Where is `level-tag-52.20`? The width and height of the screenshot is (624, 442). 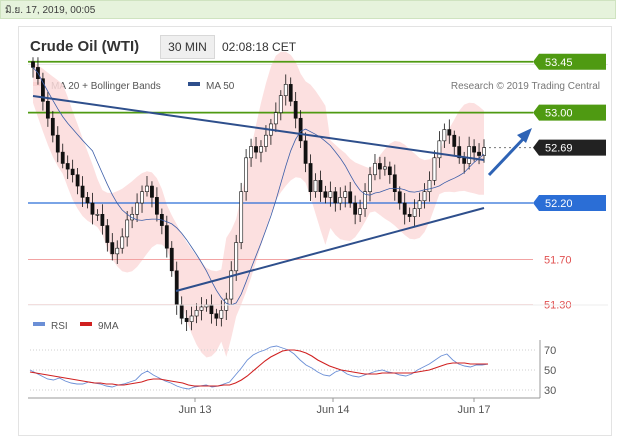 level-tag-52.20 is located at coordinates (569, 203).